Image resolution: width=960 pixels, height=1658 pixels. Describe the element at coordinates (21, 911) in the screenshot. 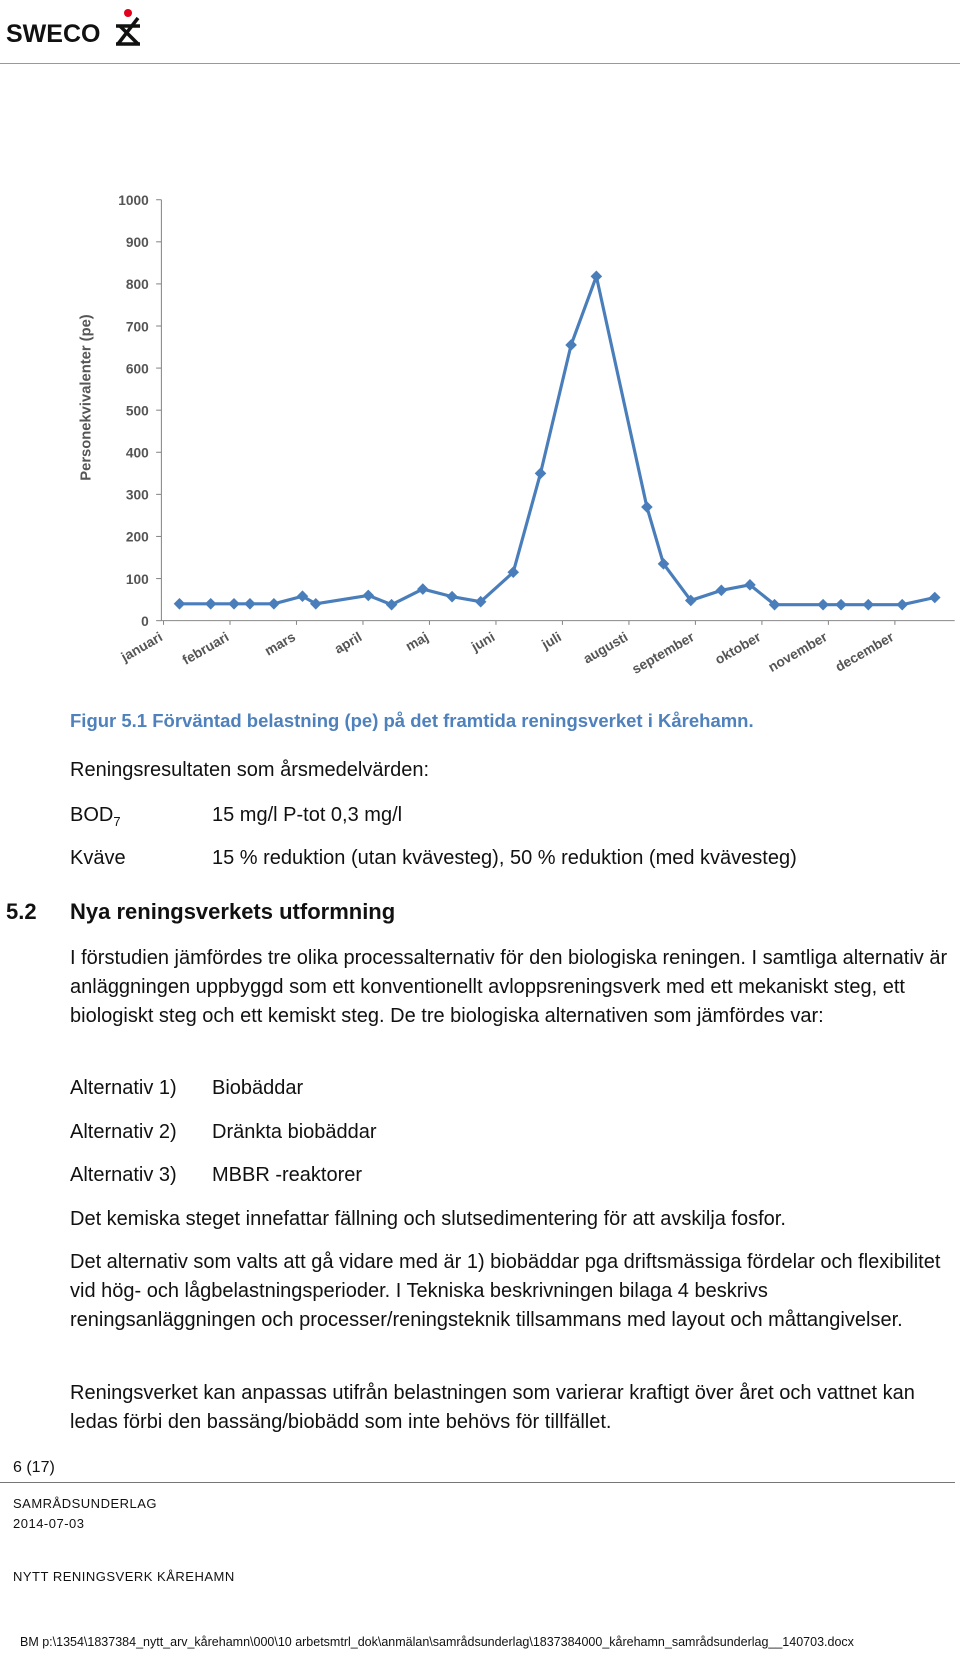

I see `section-number: 5.2` at that location.